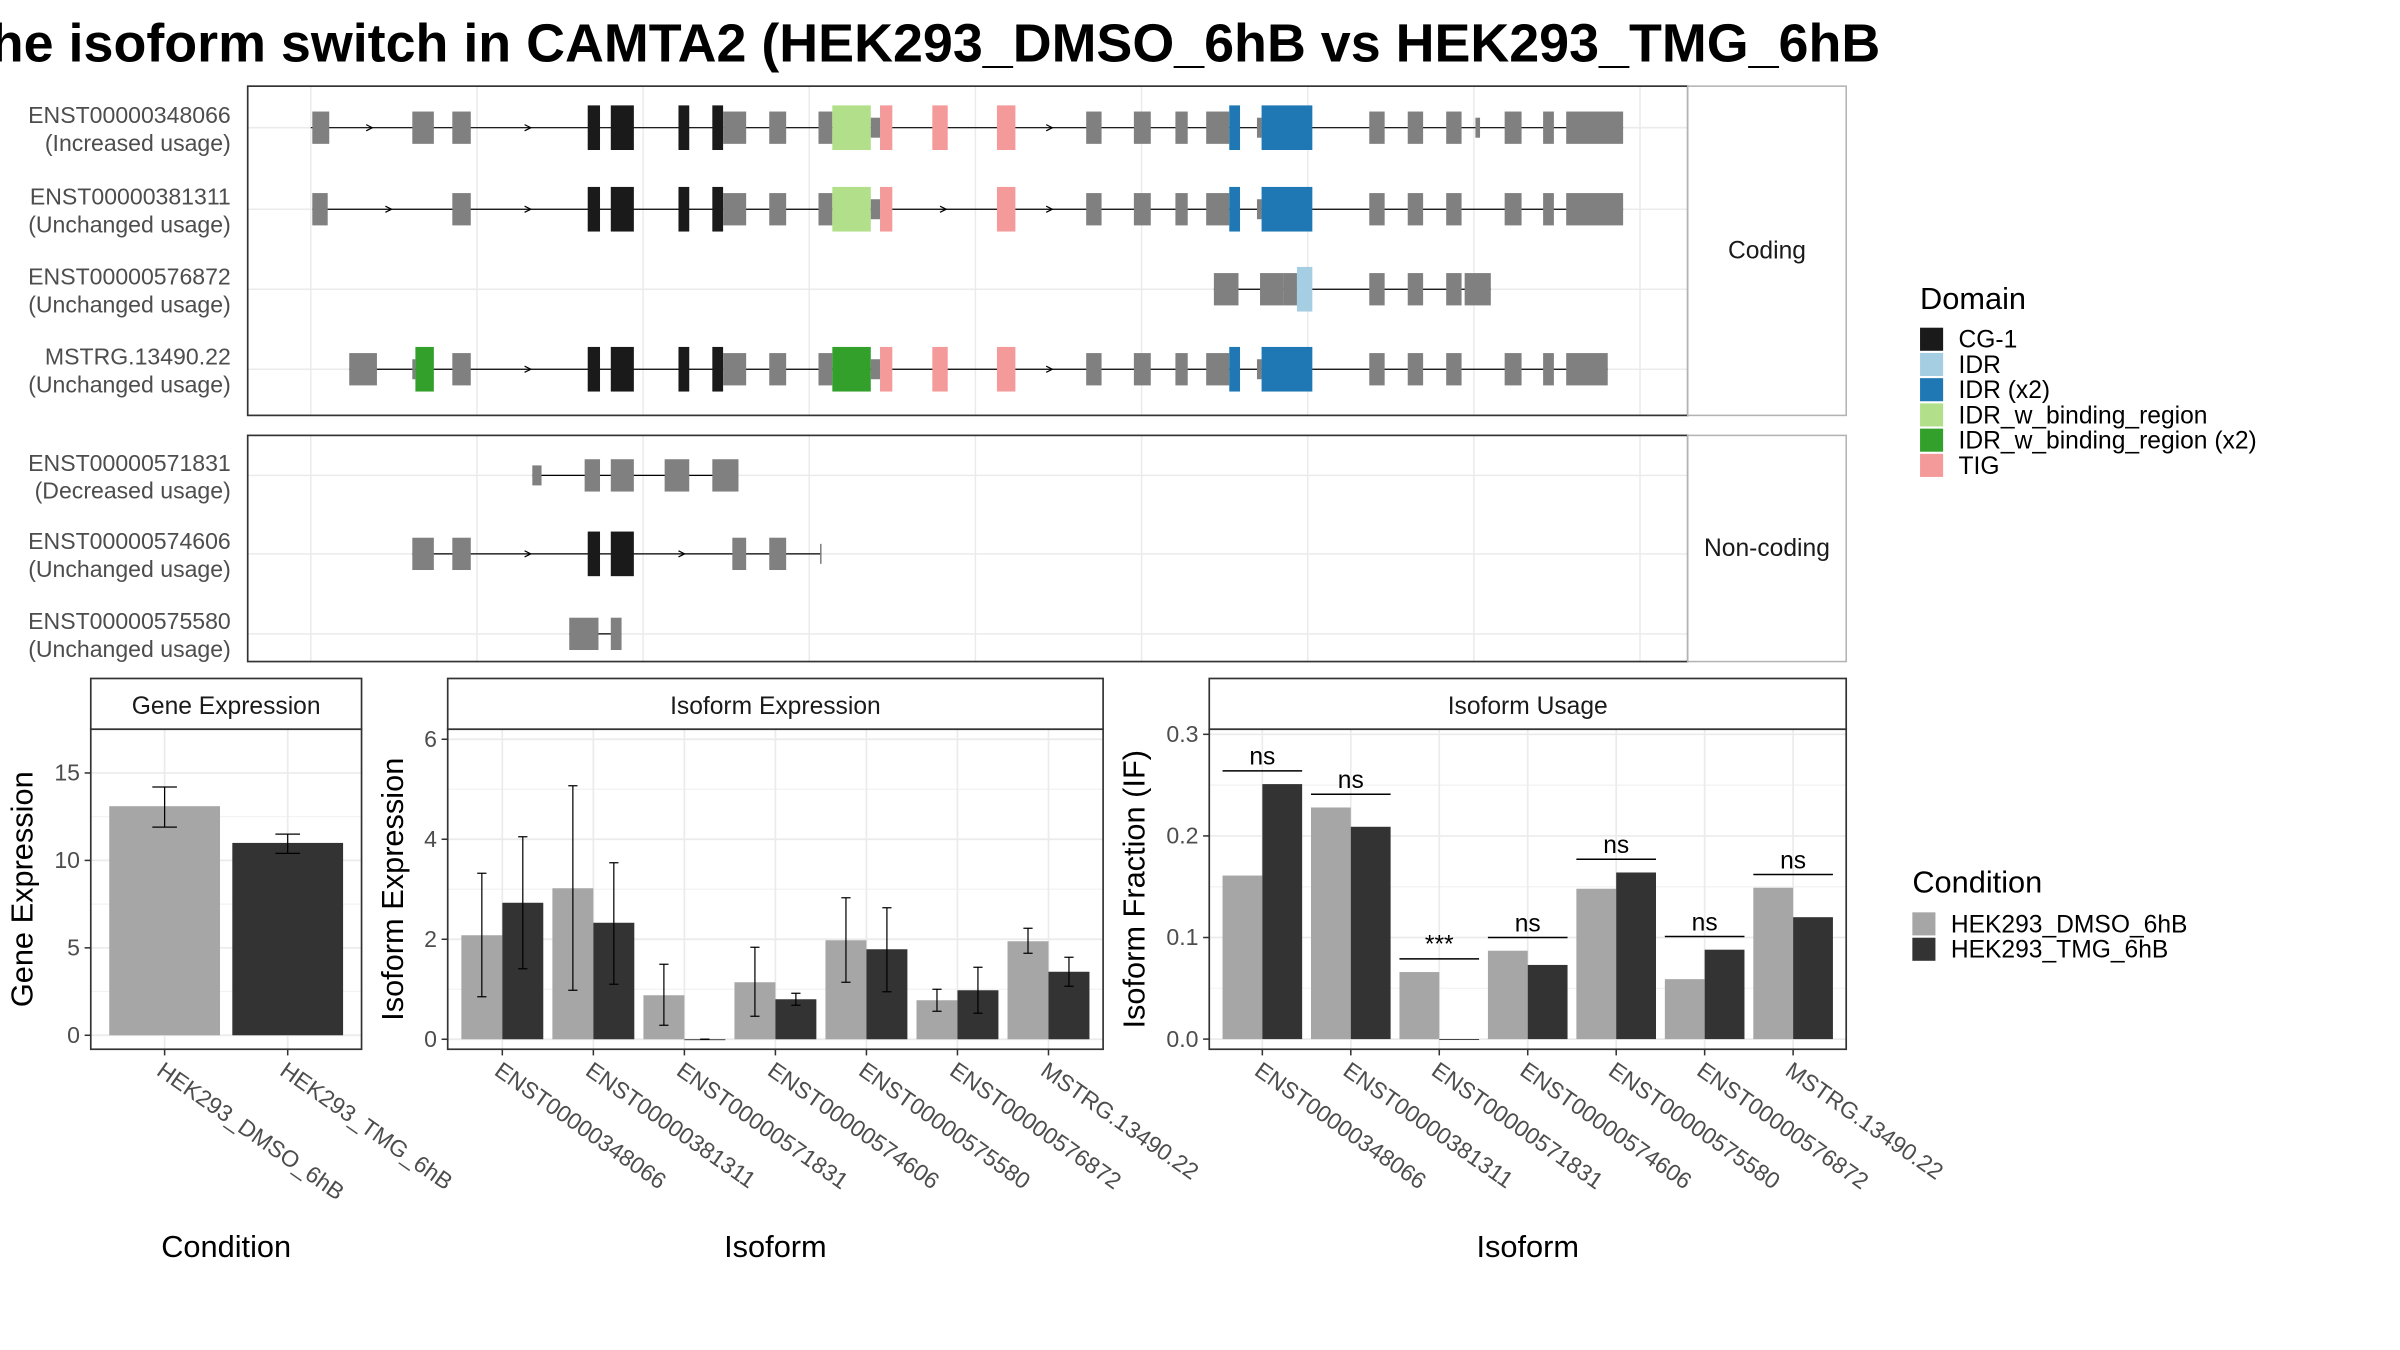 Image resolution: width=2400 pixels, height=1350 pixels. What do you see at coordinates (1767, 250) in the screenshot?
I see `facet-strip-label: Coding` at bounding box center [1767, 250].